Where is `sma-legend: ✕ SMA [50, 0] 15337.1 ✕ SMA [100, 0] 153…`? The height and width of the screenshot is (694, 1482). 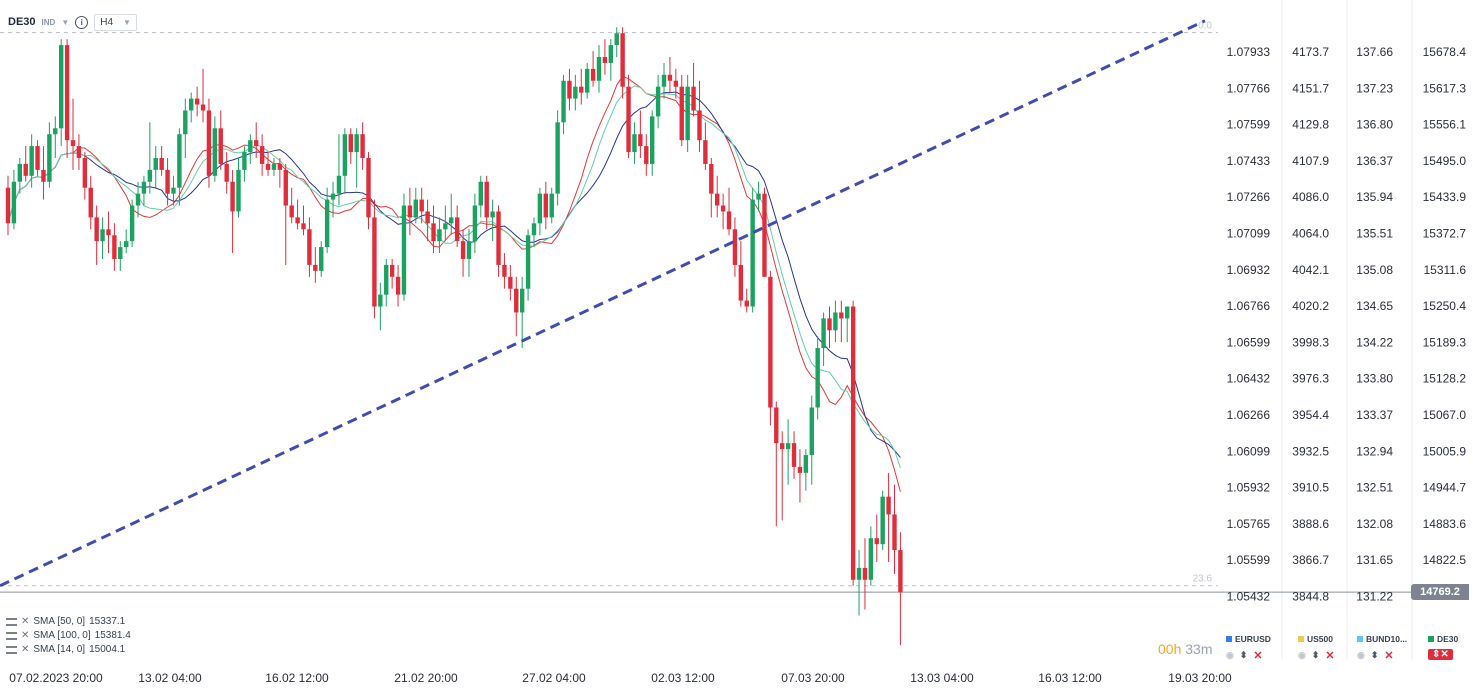
sma-legend: ✕ SMA [50, 0] 15337.1 ✕ SMA [100, 0] 153… is located at coordinates (68, 636).